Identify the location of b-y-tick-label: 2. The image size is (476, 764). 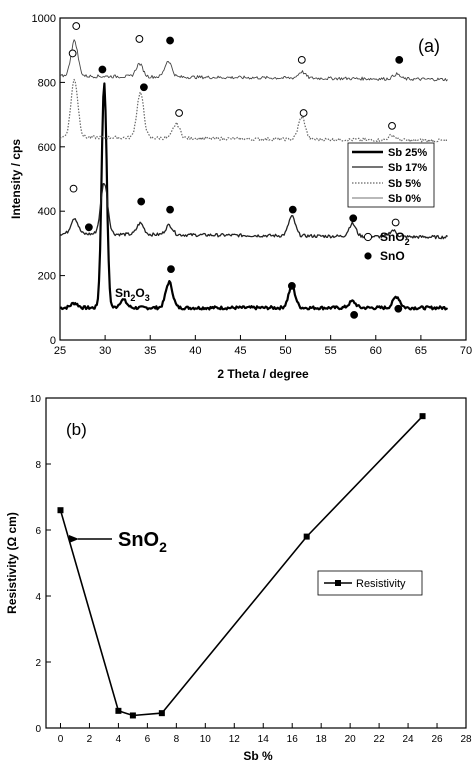
(38, 663).